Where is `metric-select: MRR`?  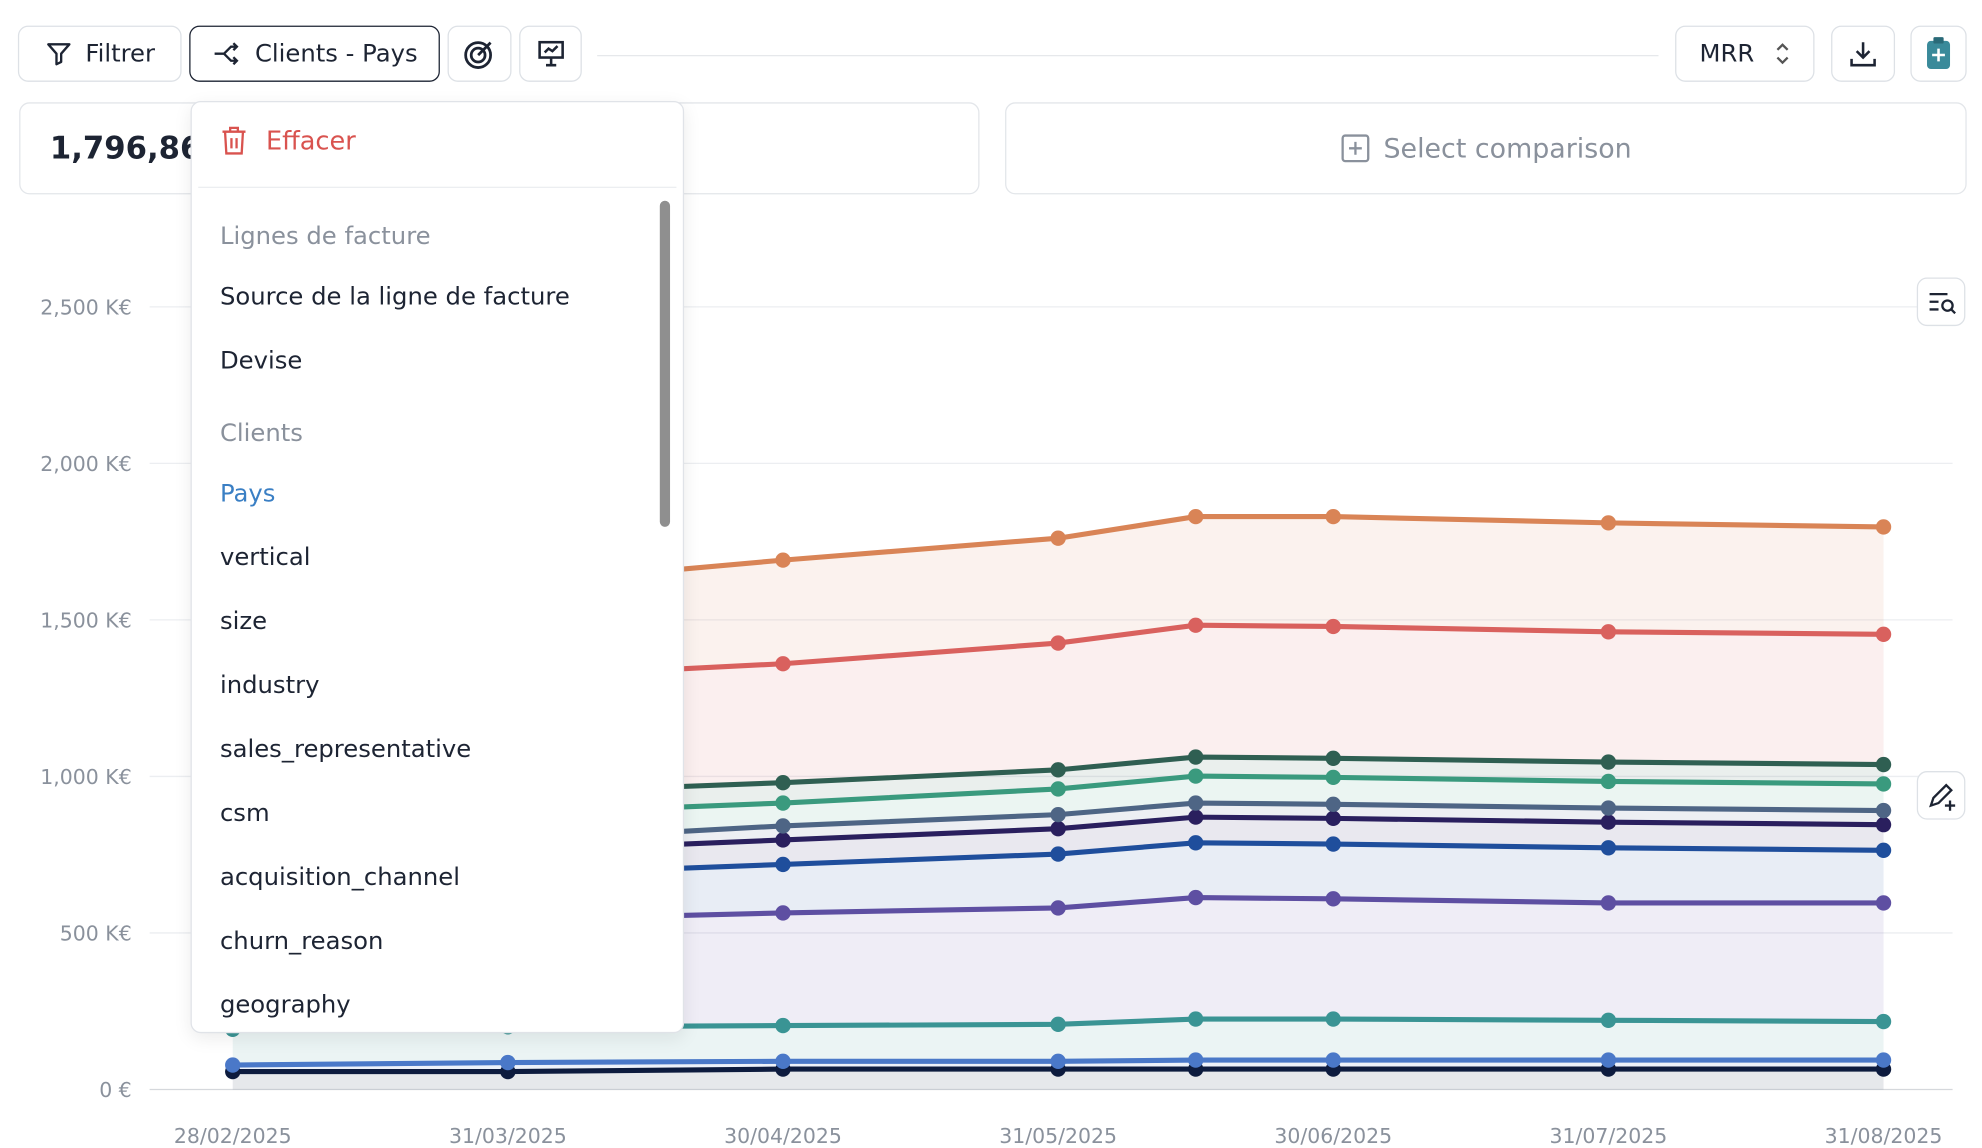
metric-select: MRR is located at coordinates (1745, 53).